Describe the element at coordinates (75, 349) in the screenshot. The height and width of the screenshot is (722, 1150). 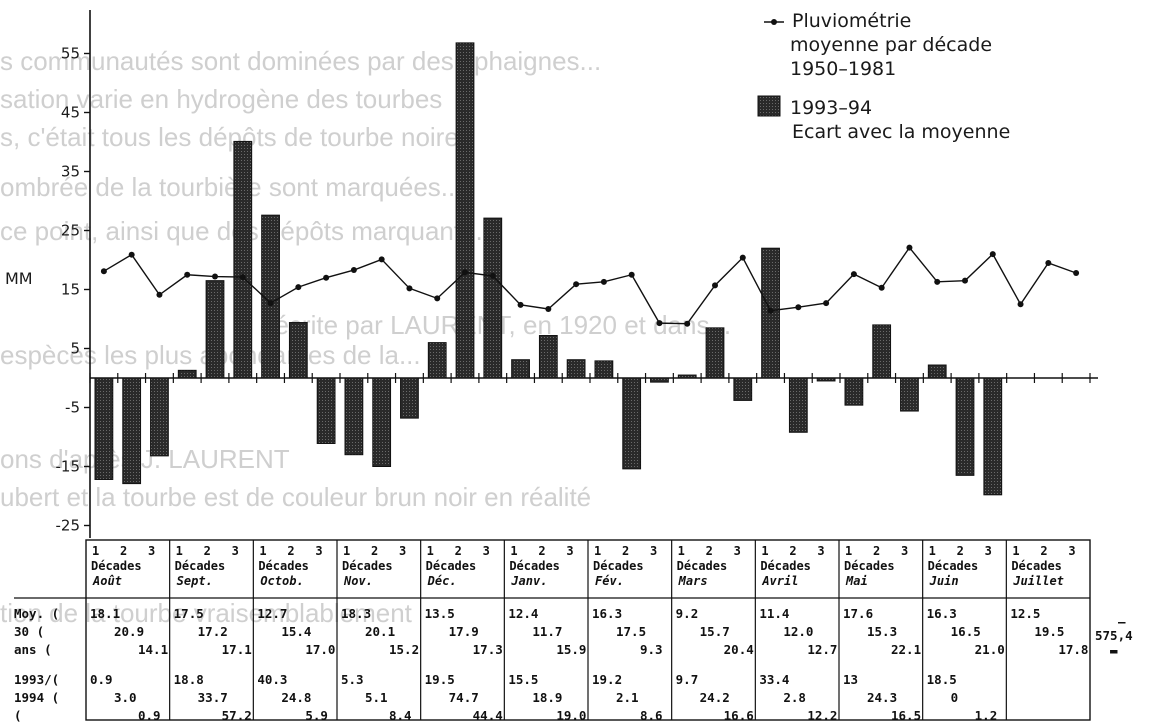
I see `y-tick-label: 5` at that location.